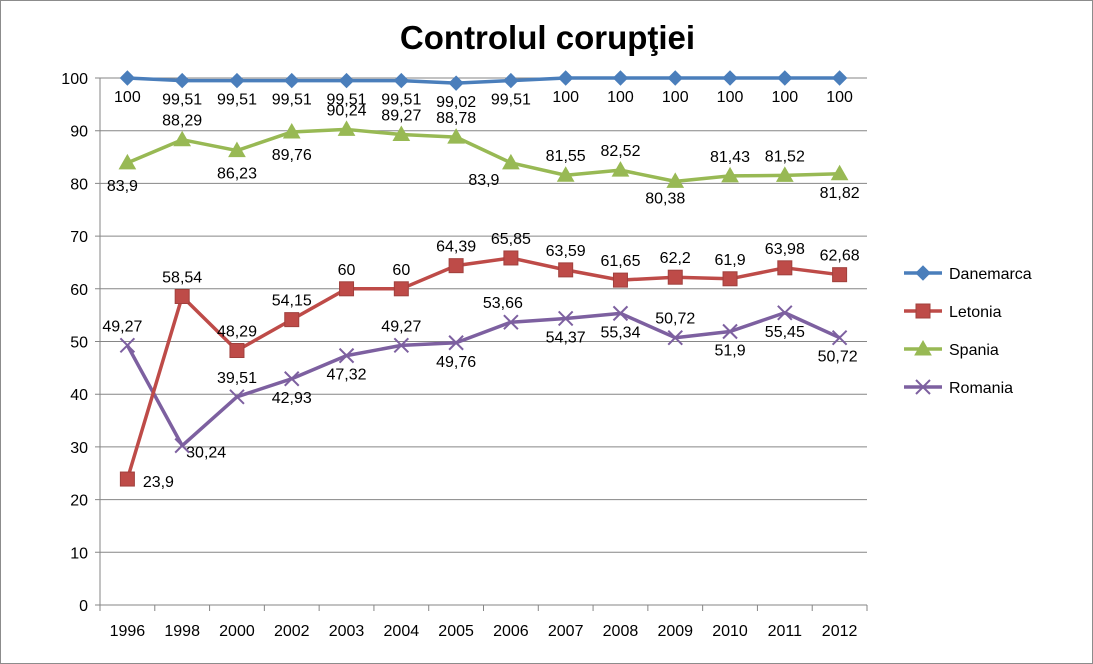  I want to click on y-tick-label: 40, so click(79, 395).